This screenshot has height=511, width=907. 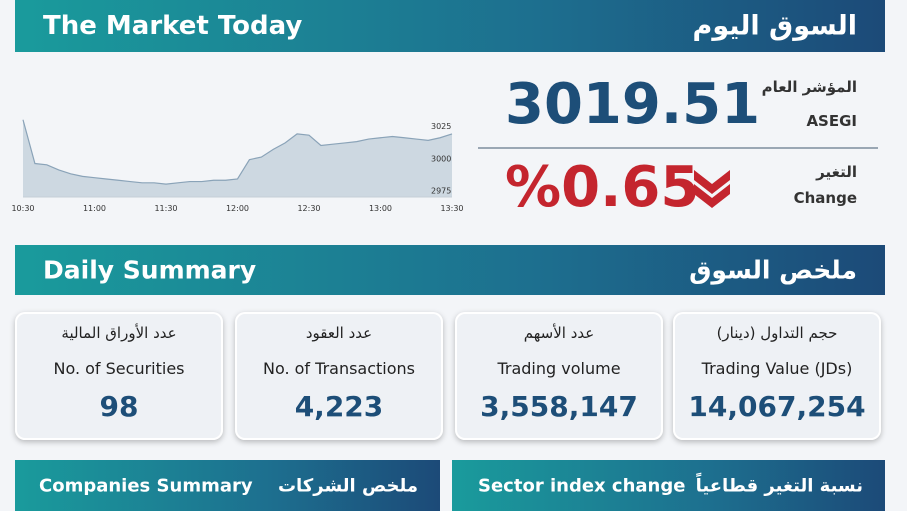 What do you see at coordinates (809, 87) in the screenshot?
I see `index-label-ar: المؤشر العام` at bounding box center [809, 87].